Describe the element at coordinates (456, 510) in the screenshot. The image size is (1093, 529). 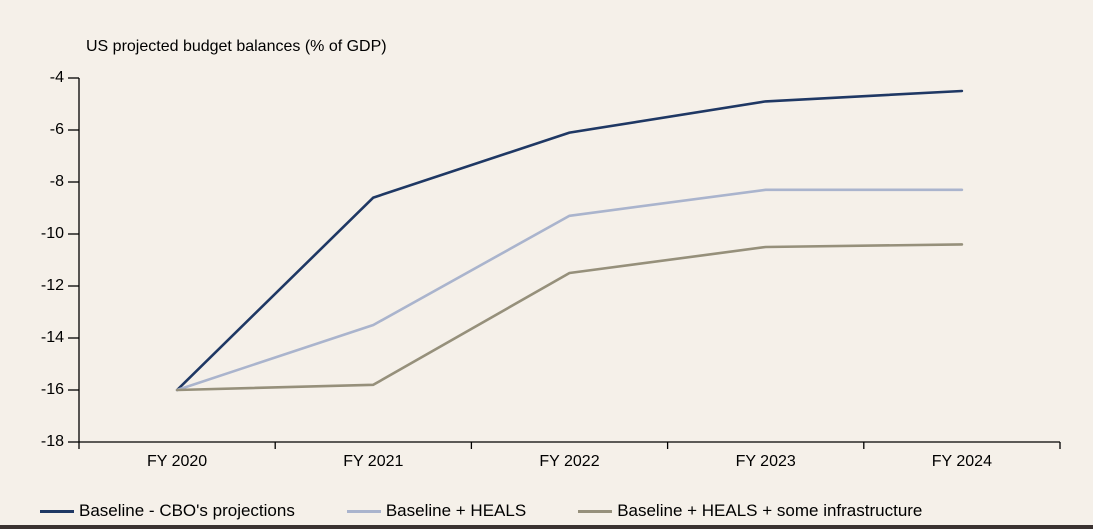
I see `legend-label: Baseline + HEALS` at that location.